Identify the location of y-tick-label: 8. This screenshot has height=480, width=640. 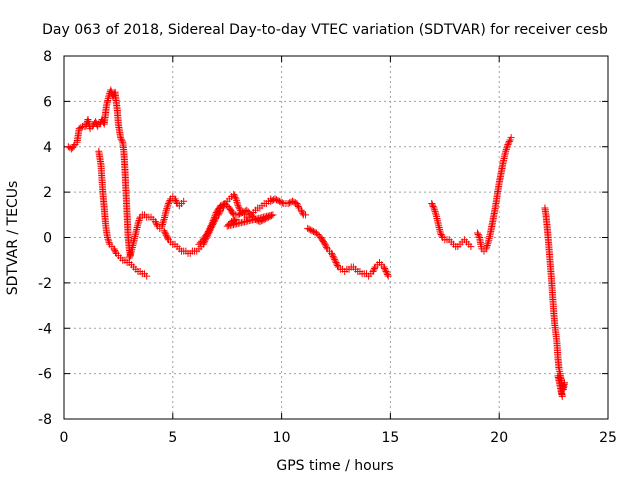
(47, 57).